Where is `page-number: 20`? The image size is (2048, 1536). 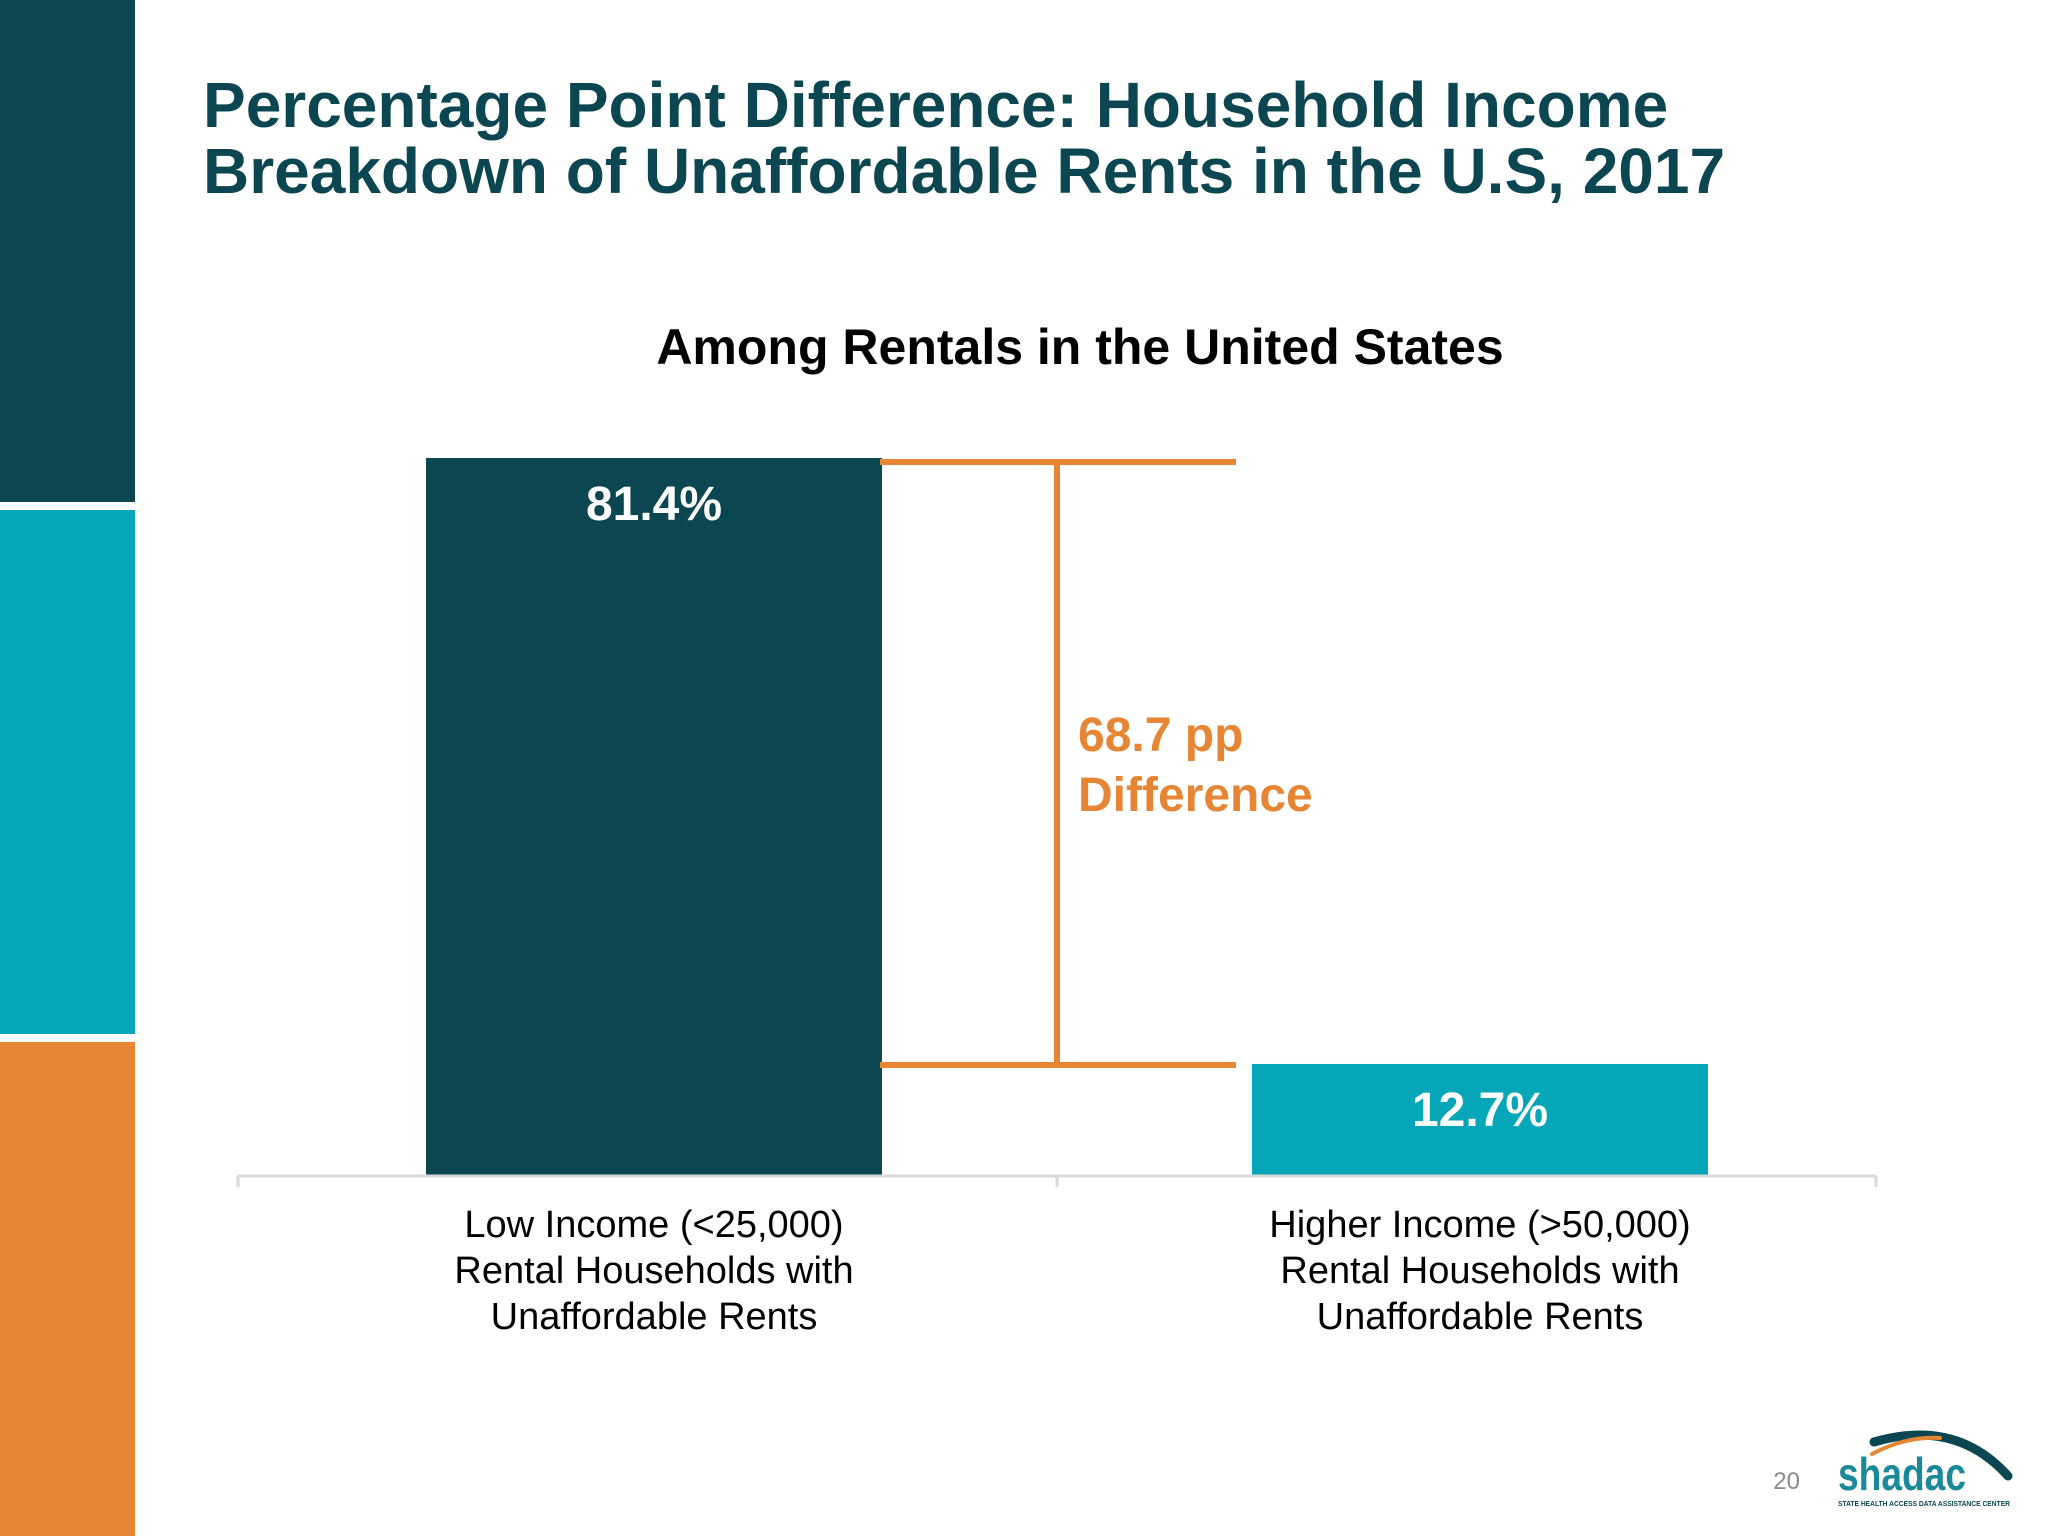
page-number: 20 is located at coordinates (1786, 1481).